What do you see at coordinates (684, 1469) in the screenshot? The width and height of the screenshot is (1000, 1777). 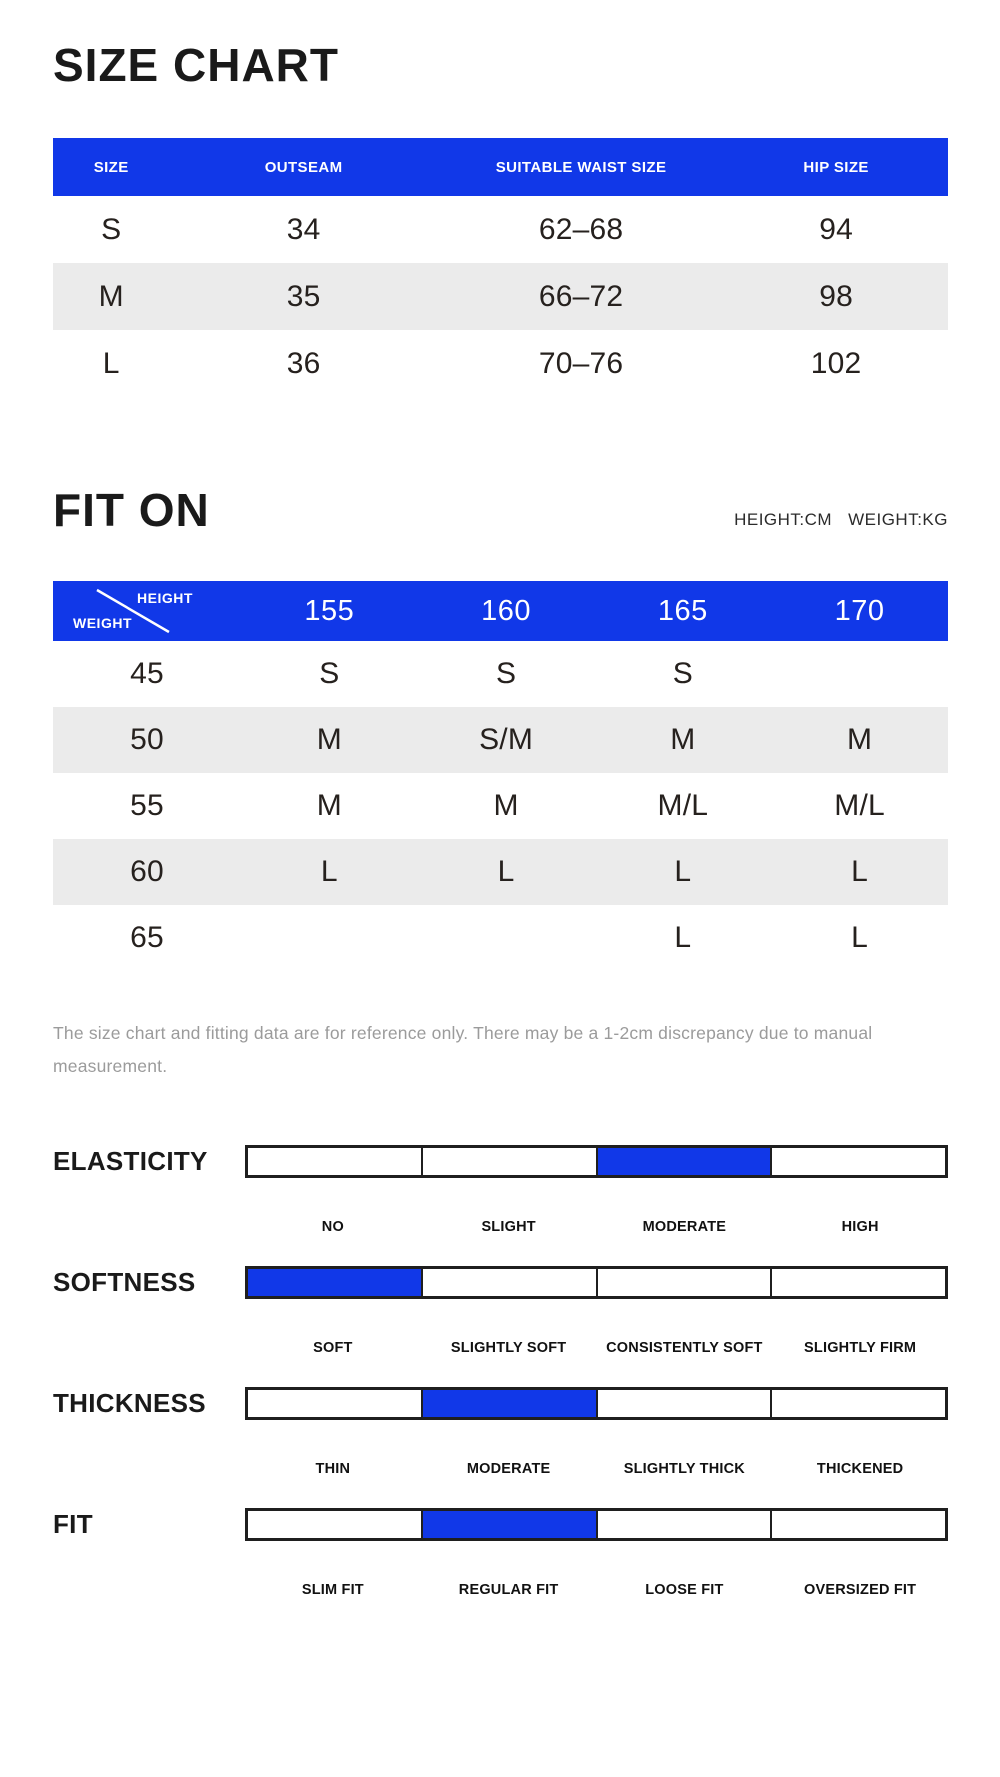 I see `option-label: SLIGHTLY THICK` at bounding box center [684, 1469].